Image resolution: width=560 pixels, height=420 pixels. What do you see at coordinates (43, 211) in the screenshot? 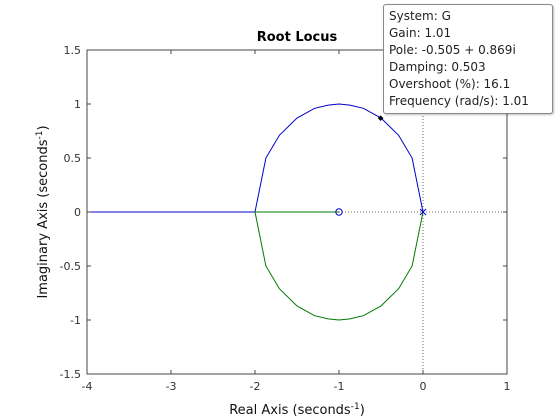
I see `y-axis-title: Imaginary Axis (seconds-1)` at bounding box center [43, 211].